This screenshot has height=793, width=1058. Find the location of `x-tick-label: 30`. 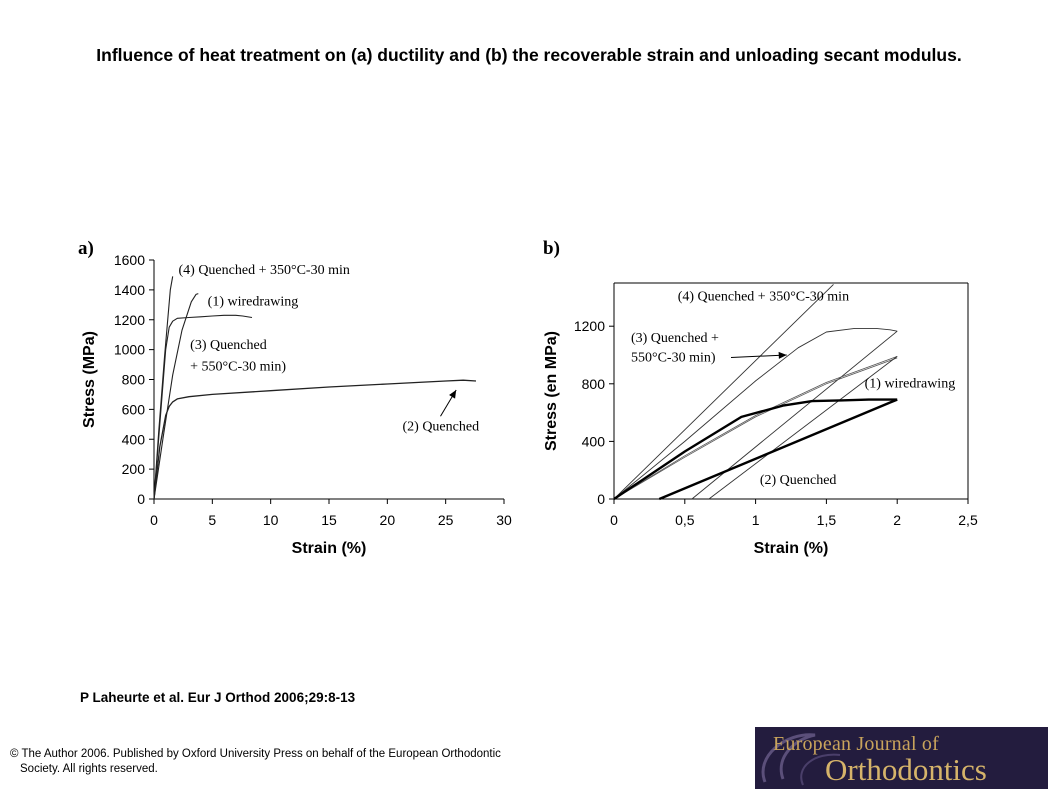

x-tick-label: 30 is located at coordinates (504, 520).